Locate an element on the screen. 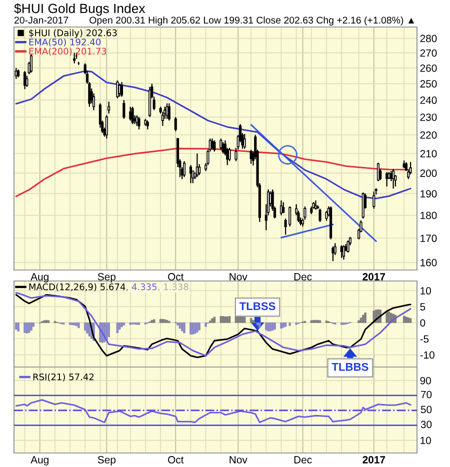 The width and height of the screenshot is (450, 467). legend-label: EMA(50) 192.40 is located at coordinates (65, 42).